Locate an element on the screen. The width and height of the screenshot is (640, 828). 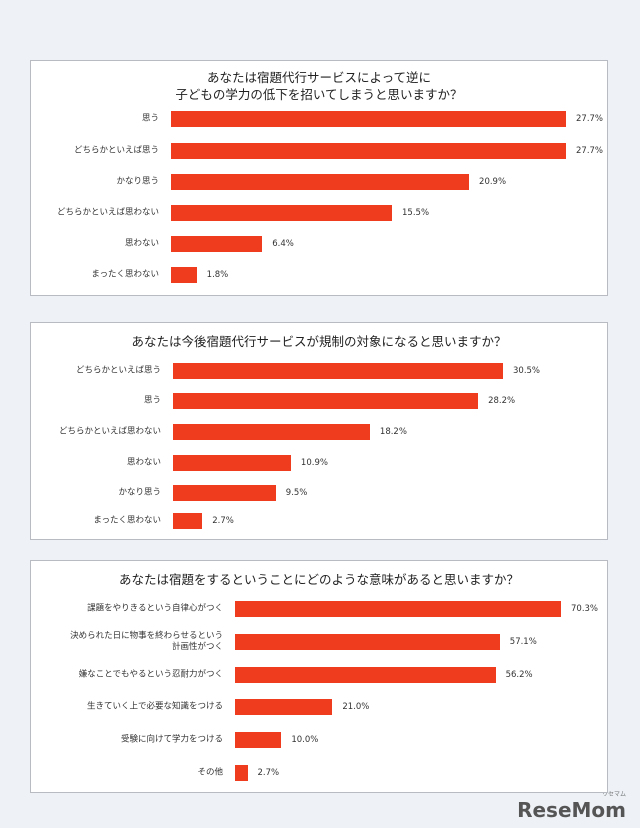
category-label: 課題をやりきるという自律心がつく is located at coordinates (155, 608).